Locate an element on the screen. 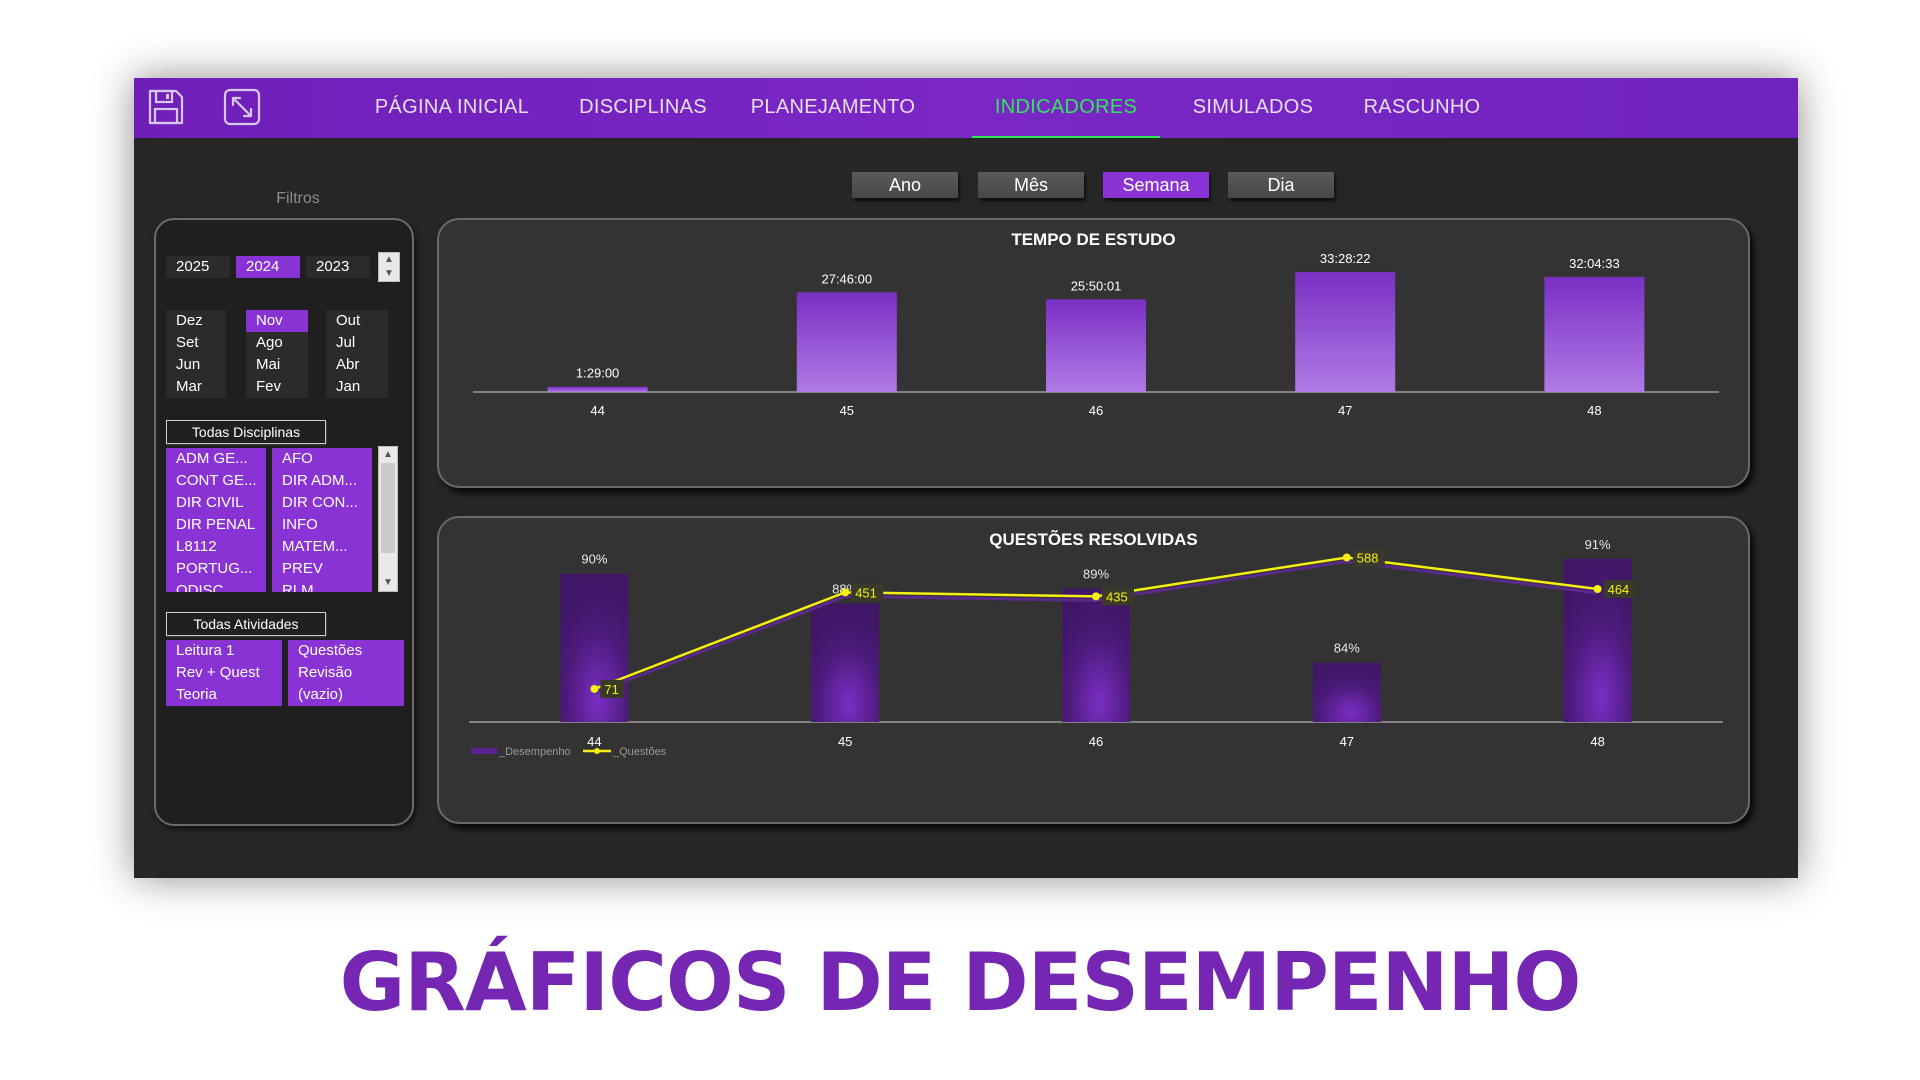 The image size is (1920, 1080). all-disciplines-button: Todas Disciplinas is located at coordinates (246, 432).